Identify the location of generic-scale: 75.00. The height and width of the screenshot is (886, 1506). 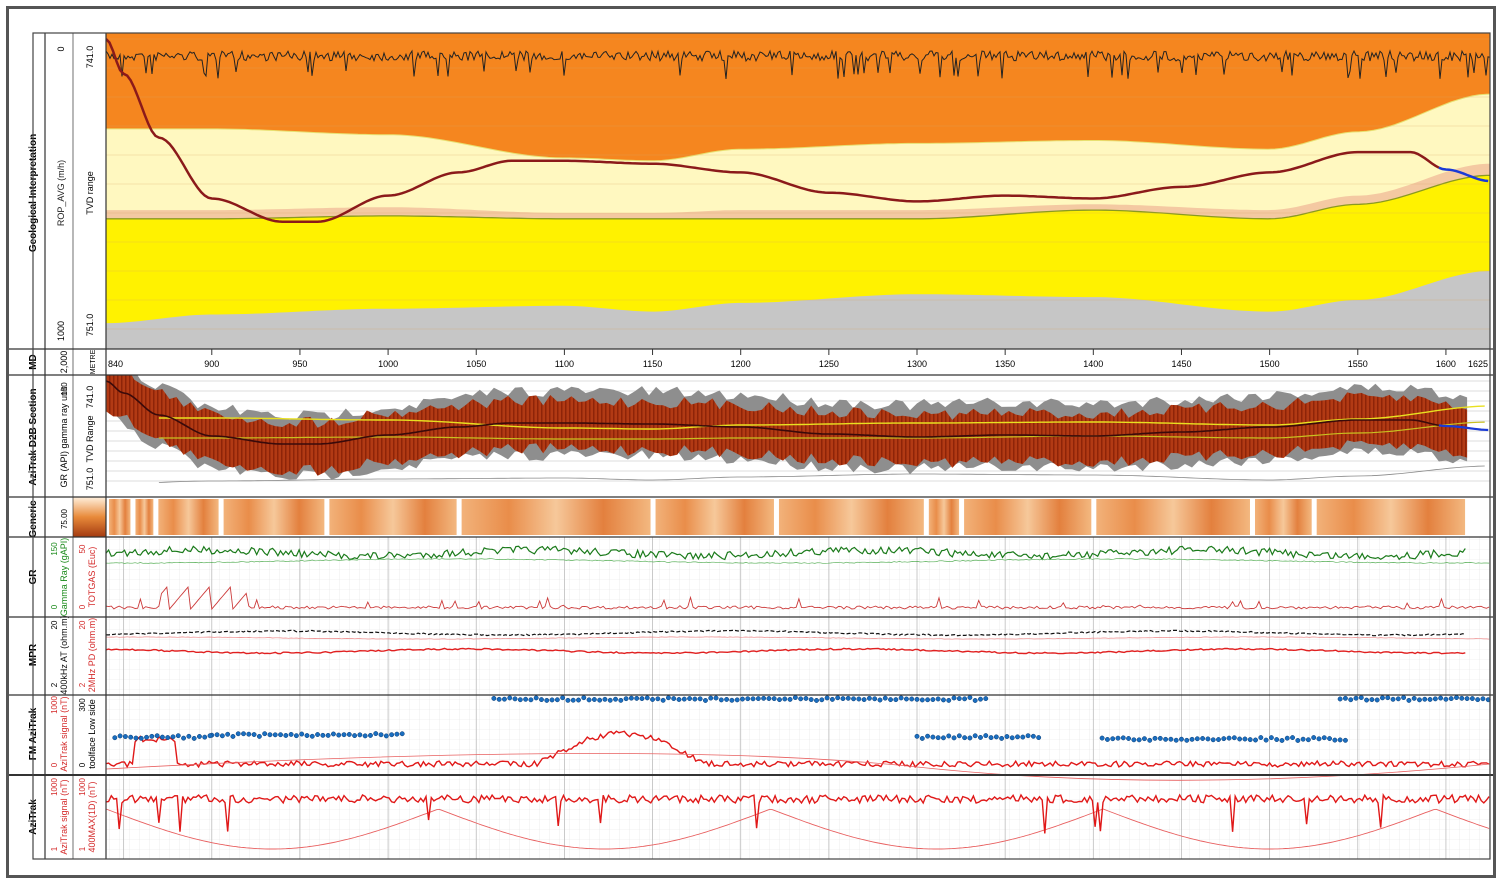
(64, 518).